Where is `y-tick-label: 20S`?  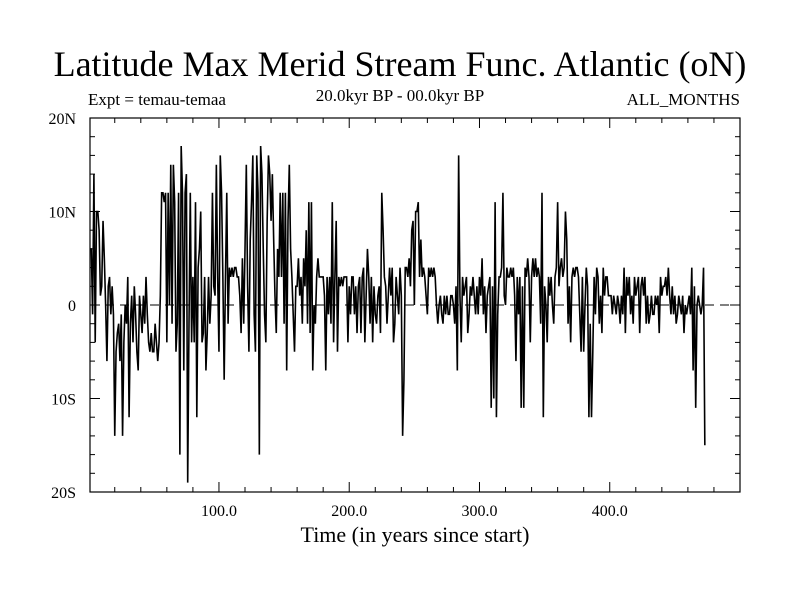
y-tick-label: 20S is located at coordinates (63, 493).